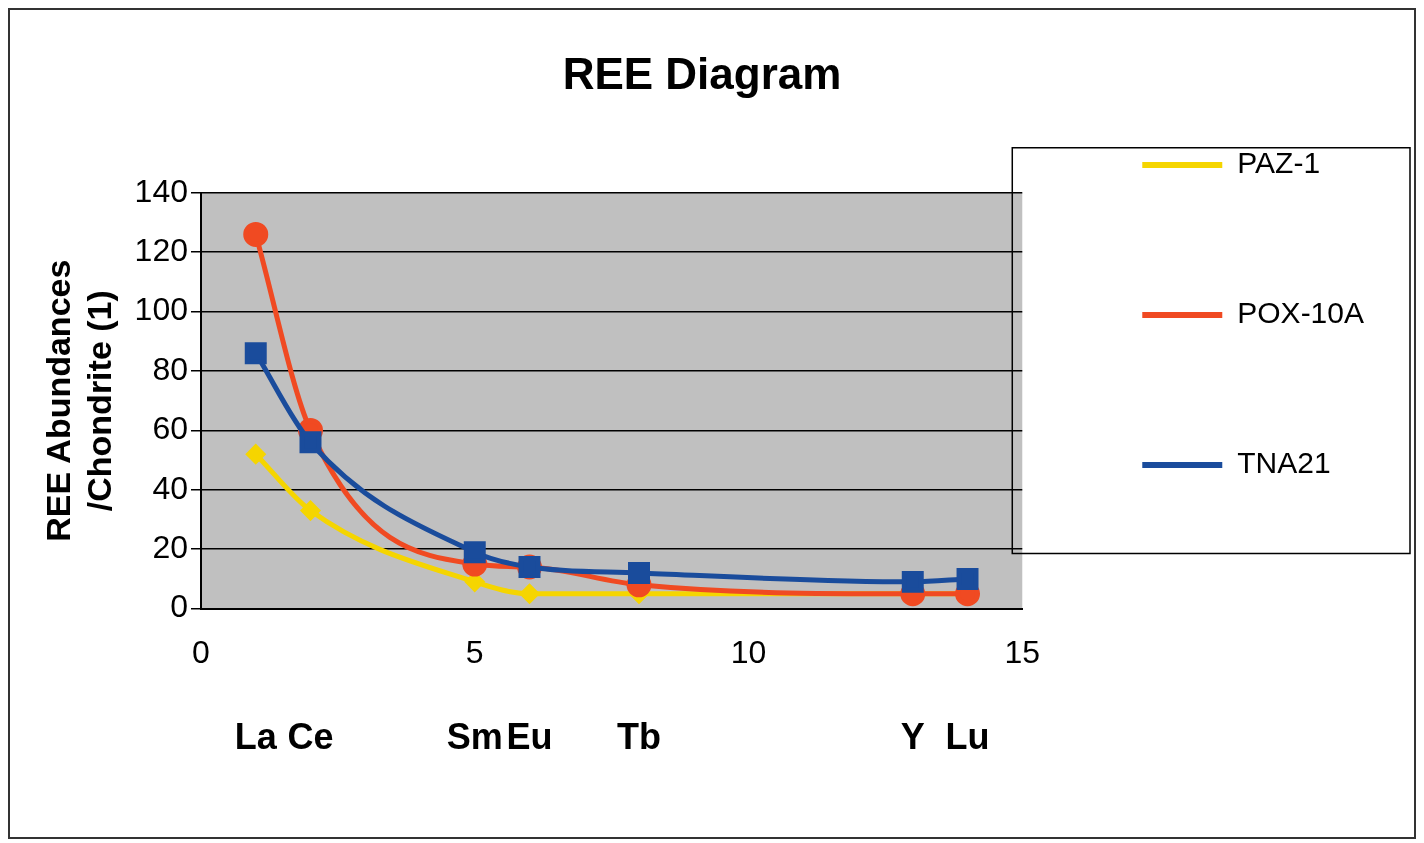  What do you see at coordinates (161, 309) in the screenshot?
I see `y-tick-label: 100` at bounding box center [161, 309].